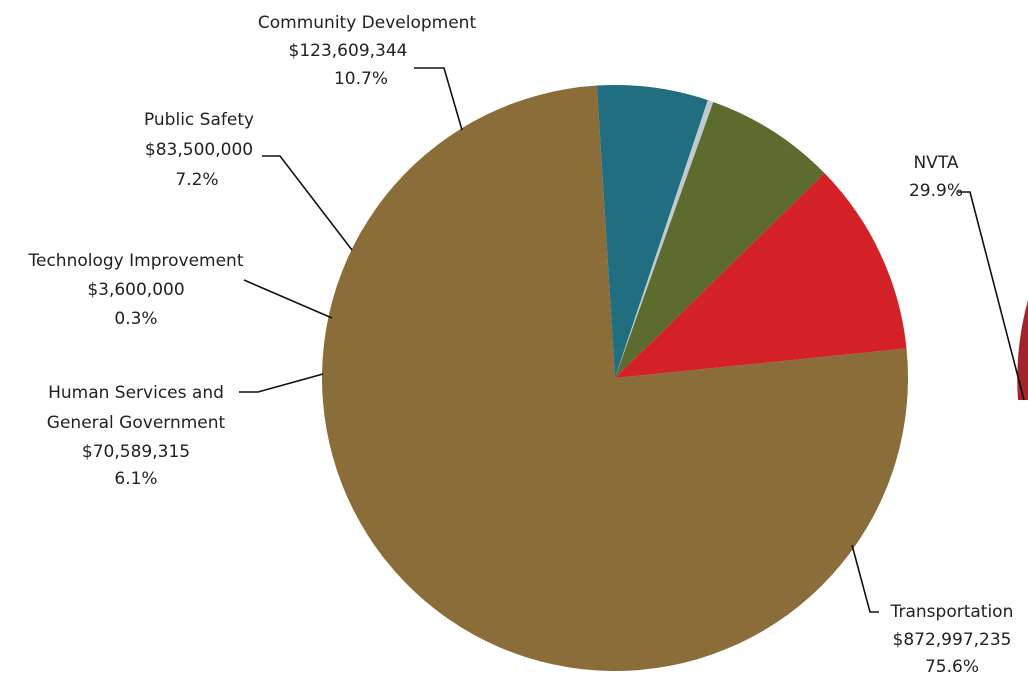  Describe the element at coordinates (952, 640) in the screenshot. I see `value-transportation: $872,997,235` at that location.